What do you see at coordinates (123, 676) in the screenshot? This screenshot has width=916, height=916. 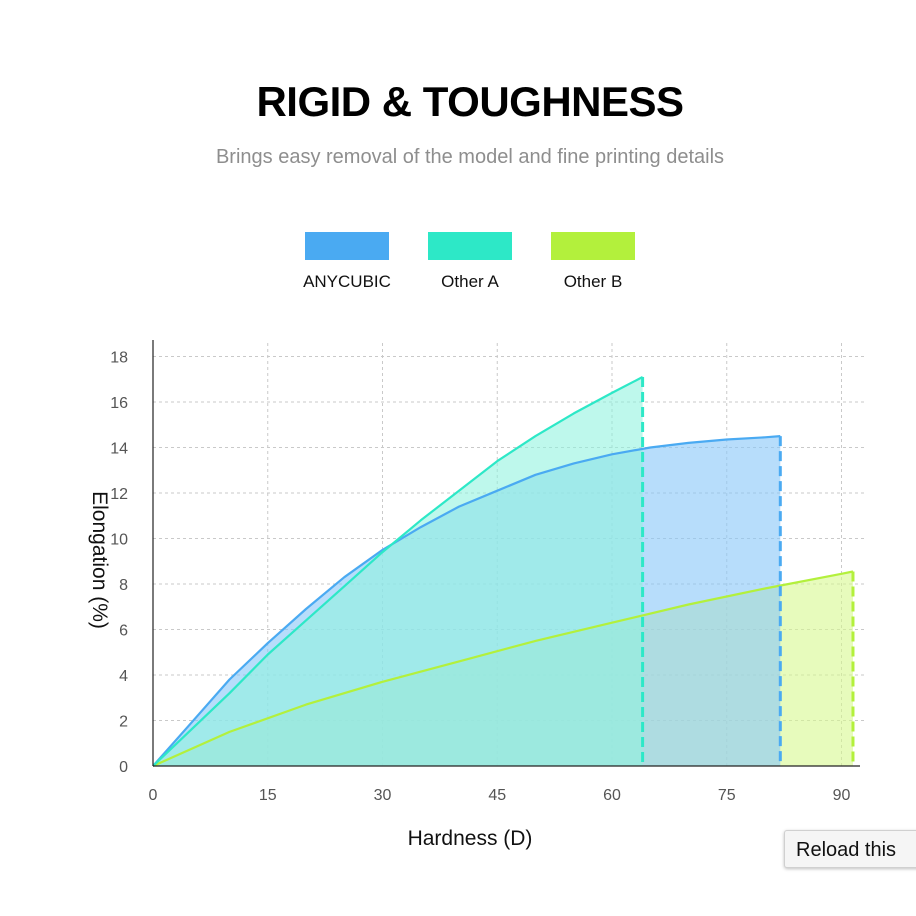 I see `y-tick-label-4: 4` at bounding box center [123, 676].